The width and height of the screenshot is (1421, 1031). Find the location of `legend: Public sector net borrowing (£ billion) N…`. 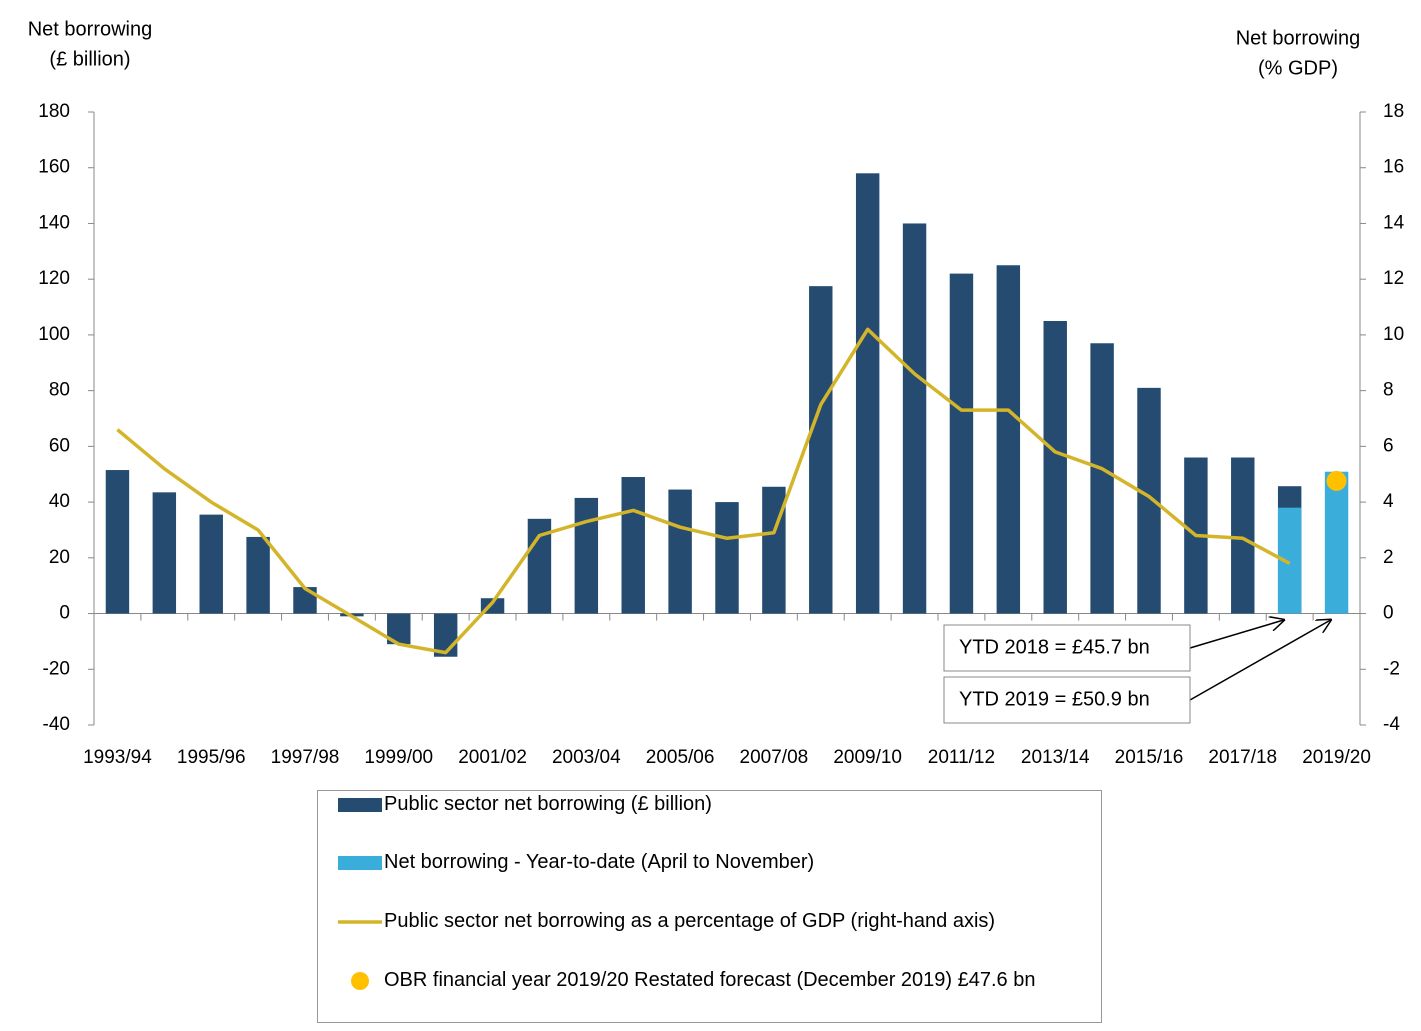

legend: Public sector net borrowing (£ billion) N… is located at coordinates (709, 906).